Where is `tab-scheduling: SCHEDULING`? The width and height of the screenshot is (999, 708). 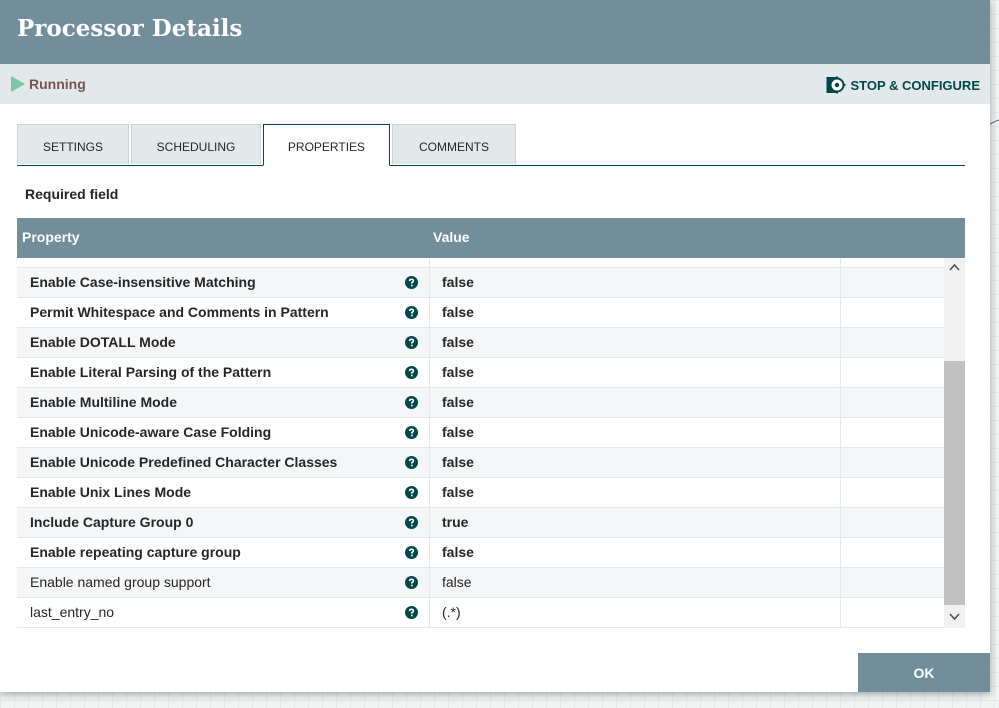
tab-scheduling: SCHEDULING is located at coordinates (196, 144).